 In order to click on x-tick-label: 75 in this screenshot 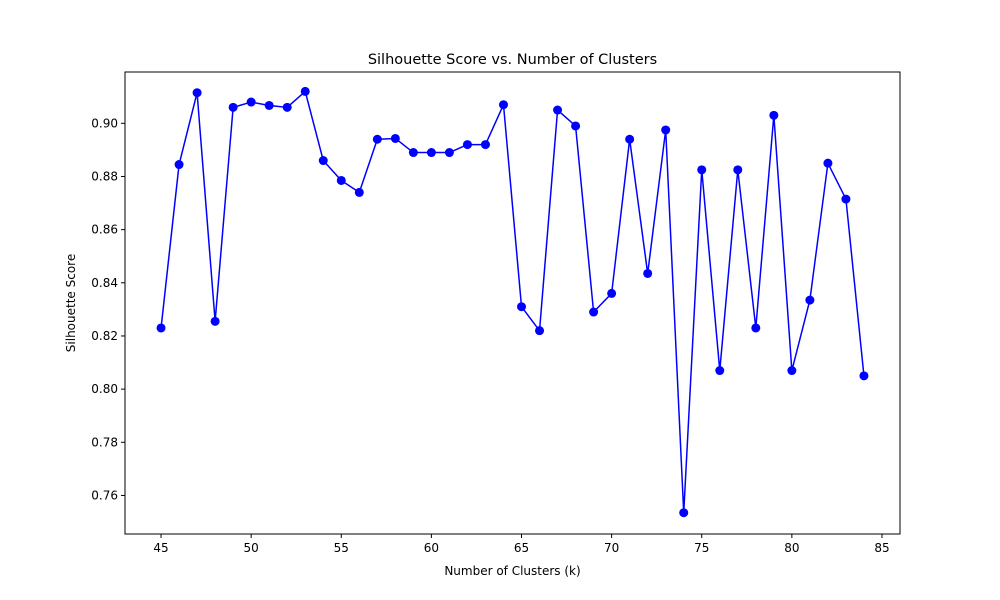, I will do `click(701, 548)`.